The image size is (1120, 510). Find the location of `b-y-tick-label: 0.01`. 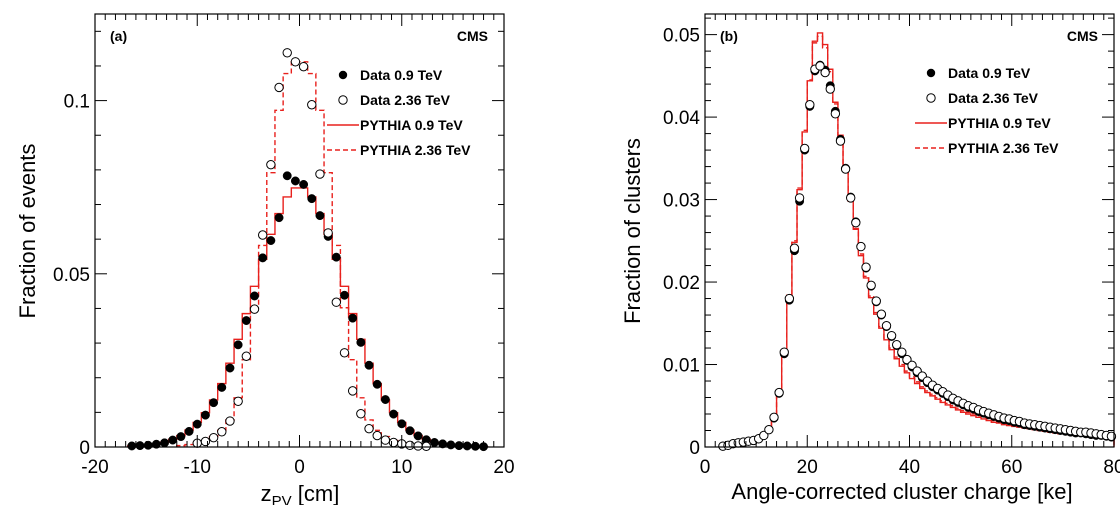

b-y-tick-label: 0.01 is located at coordinates (681, 366).